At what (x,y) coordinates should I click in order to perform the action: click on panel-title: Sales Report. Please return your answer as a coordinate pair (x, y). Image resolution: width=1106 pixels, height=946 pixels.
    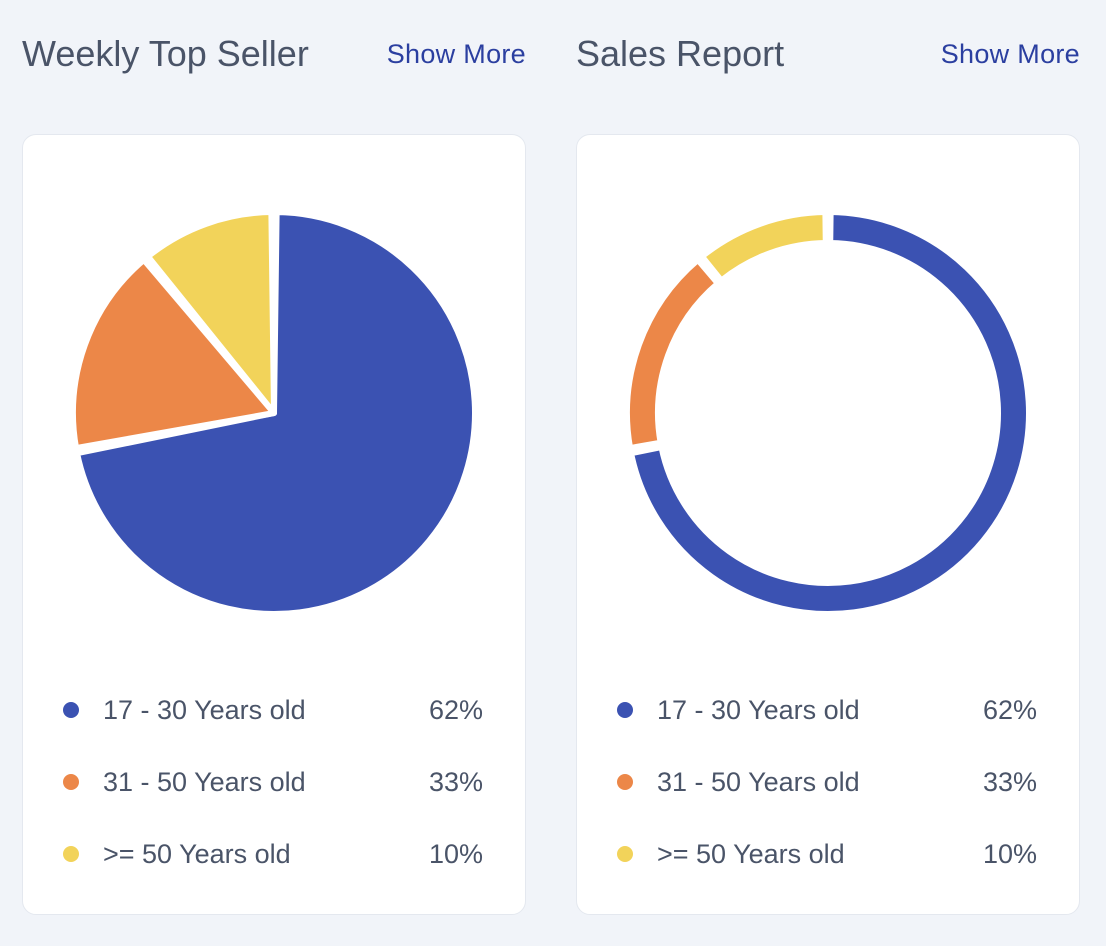
    Looking at the image, I should click on (680, 53).